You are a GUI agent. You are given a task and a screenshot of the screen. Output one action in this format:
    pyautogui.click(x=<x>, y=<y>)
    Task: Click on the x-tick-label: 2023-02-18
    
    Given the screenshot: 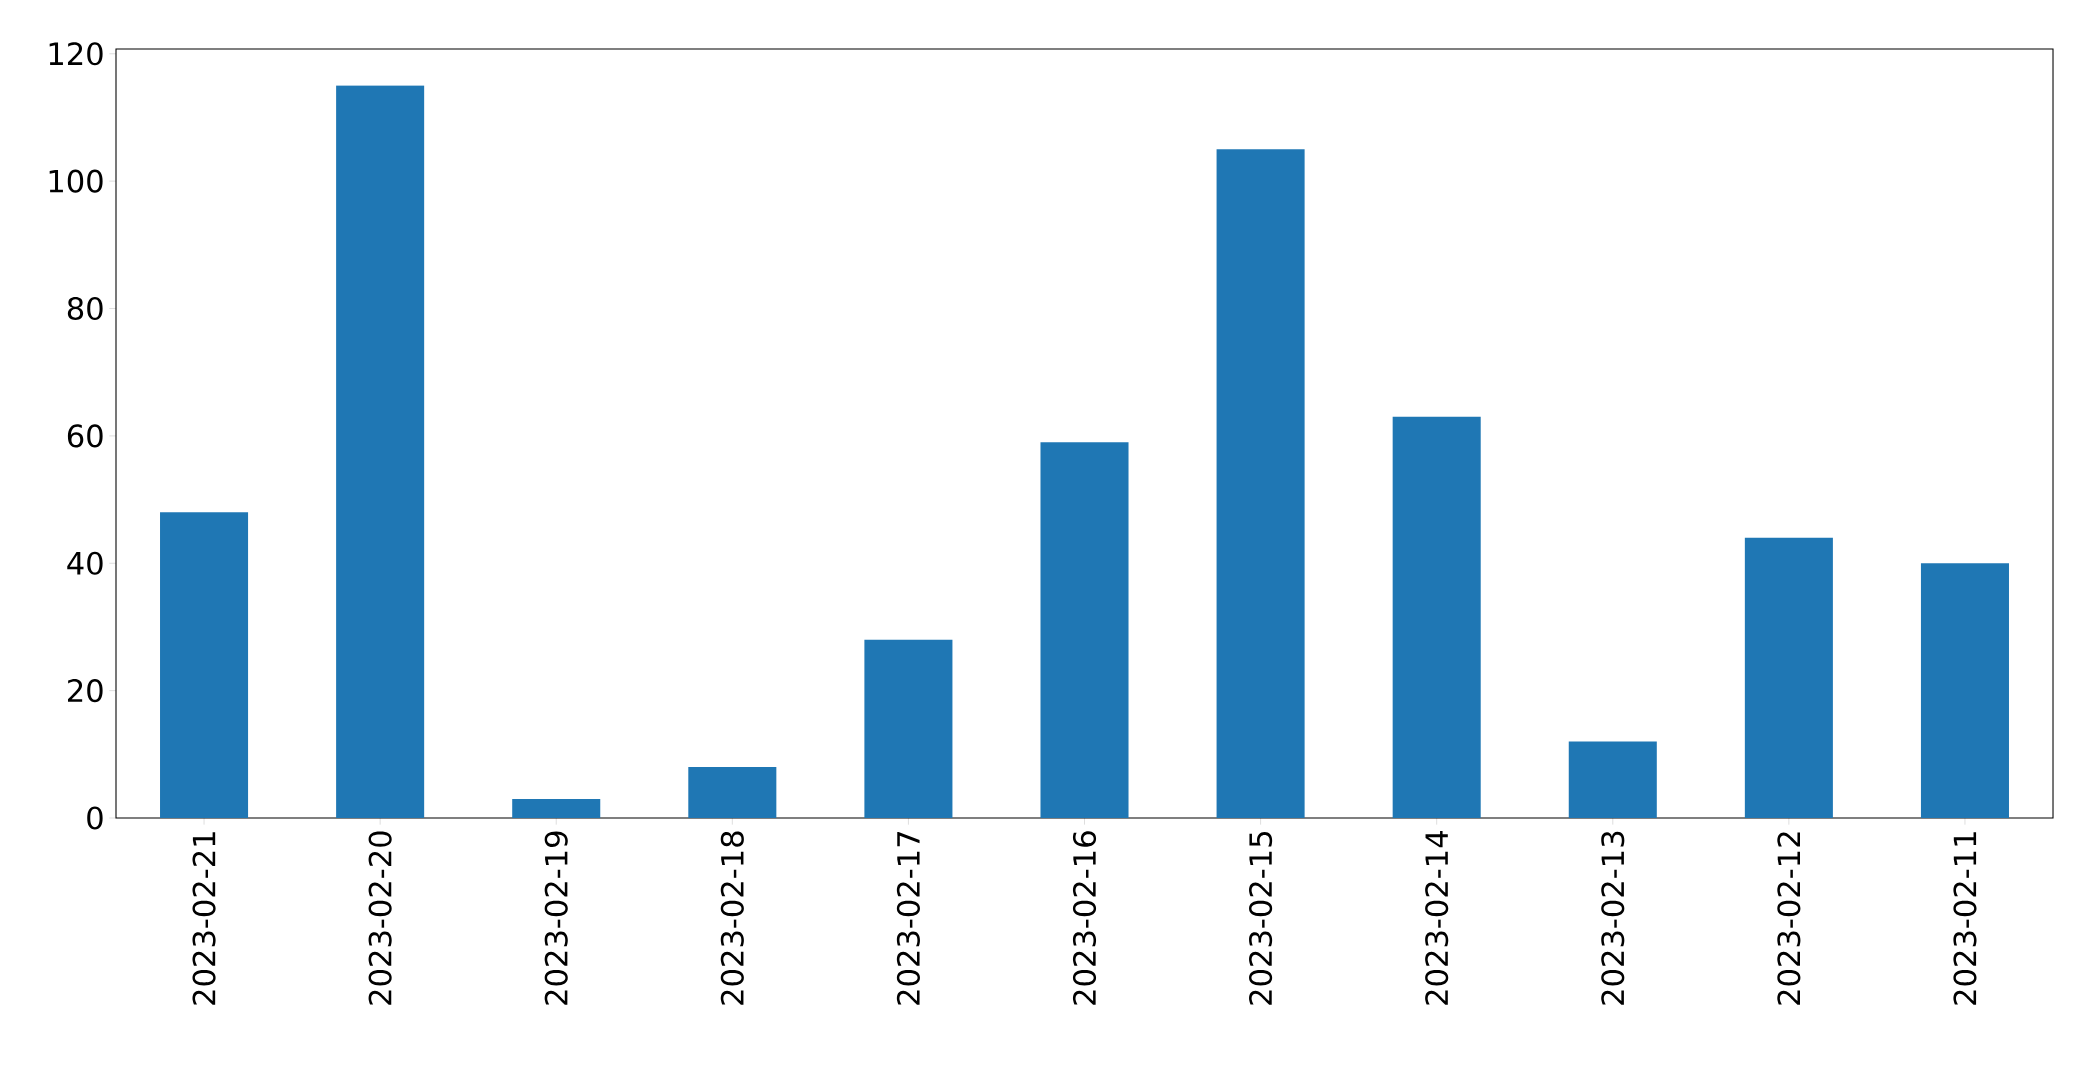 What is the action you would take?
    pyautogui.click(x=732, y=918)
    